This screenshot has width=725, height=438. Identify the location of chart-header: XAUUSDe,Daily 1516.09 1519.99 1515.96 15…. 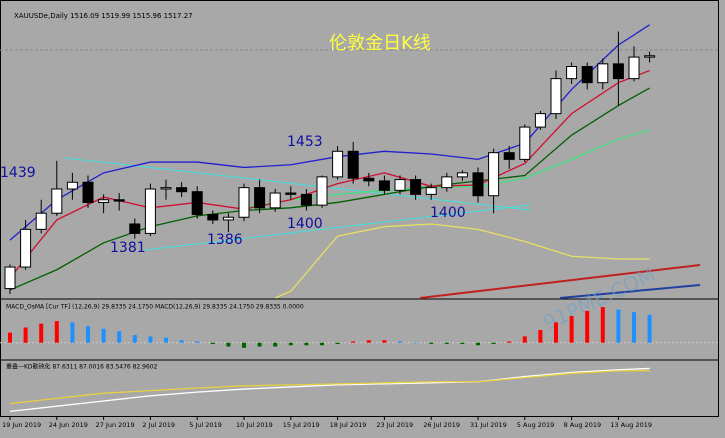
(103, 16).